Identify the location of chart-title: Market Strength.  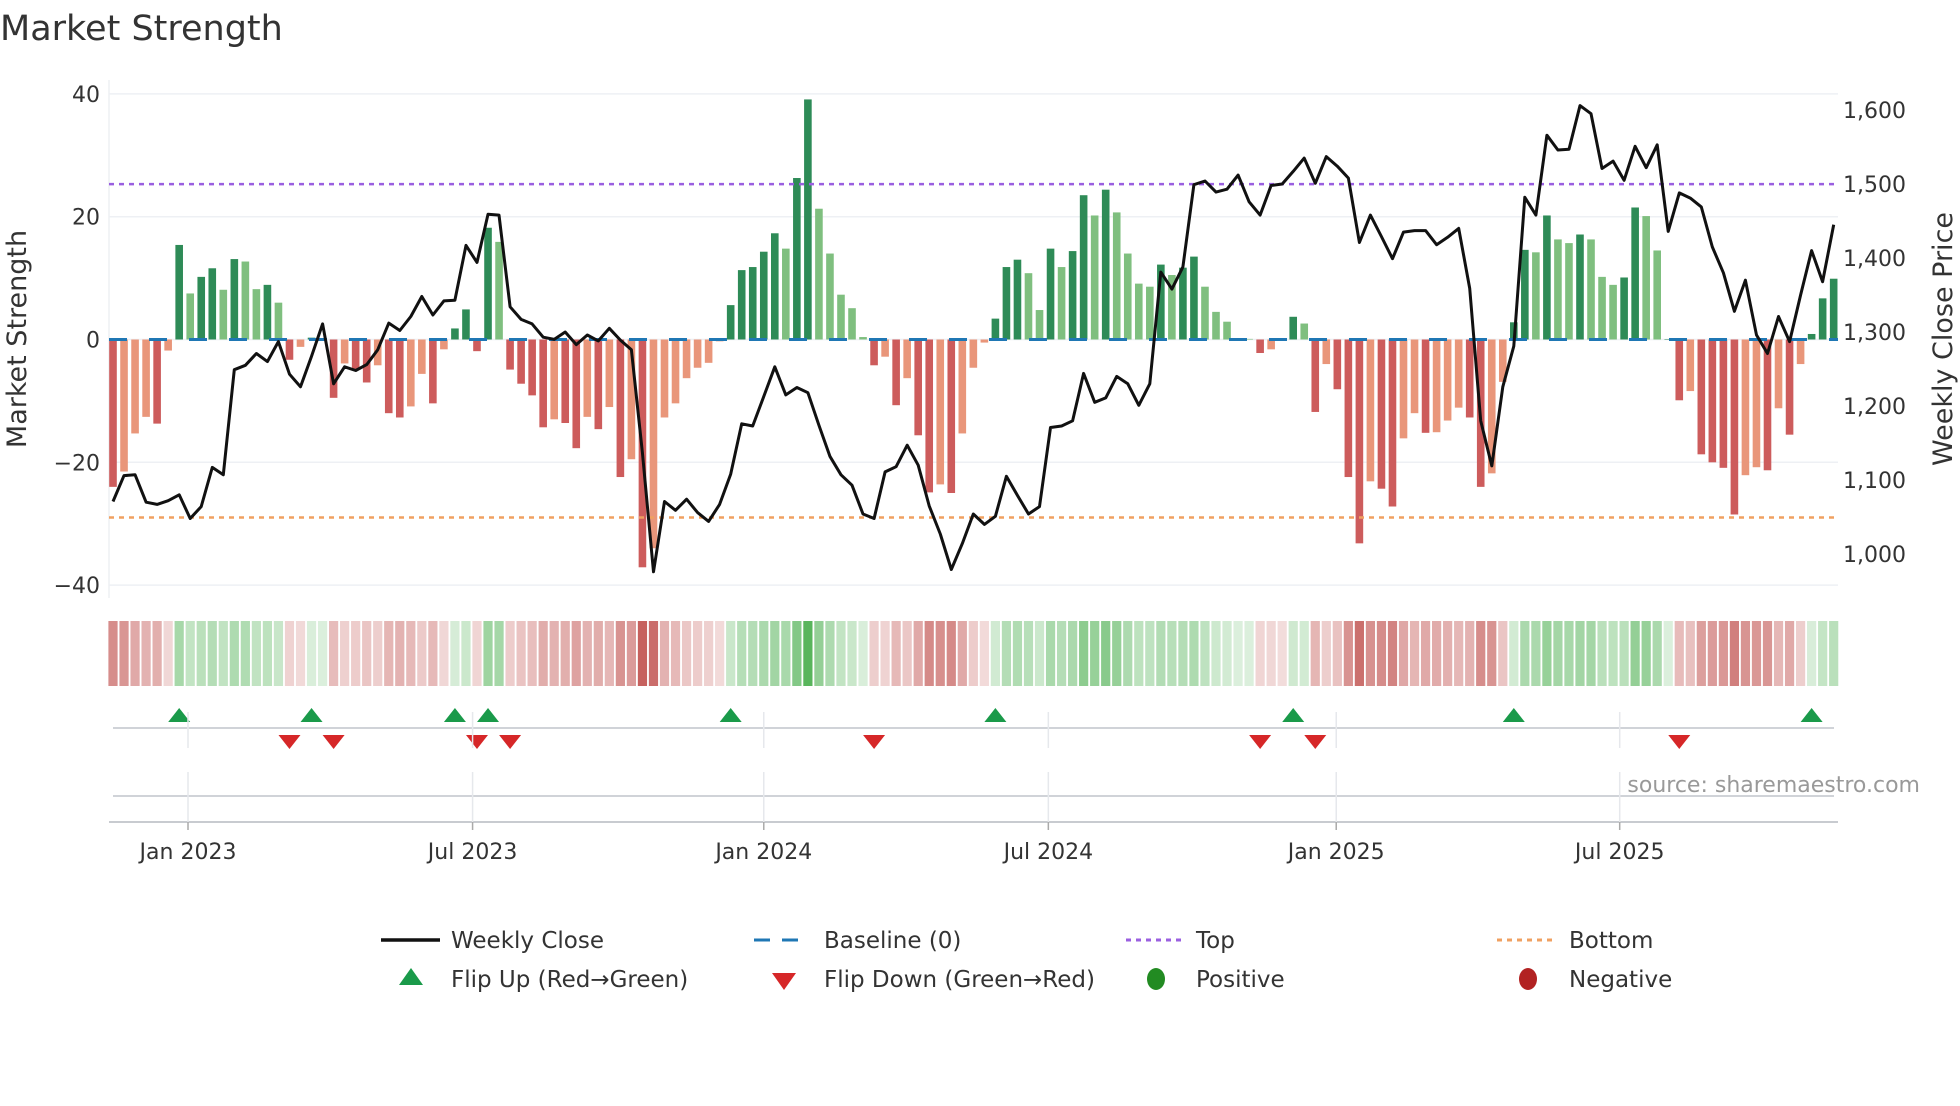
(141, 29).